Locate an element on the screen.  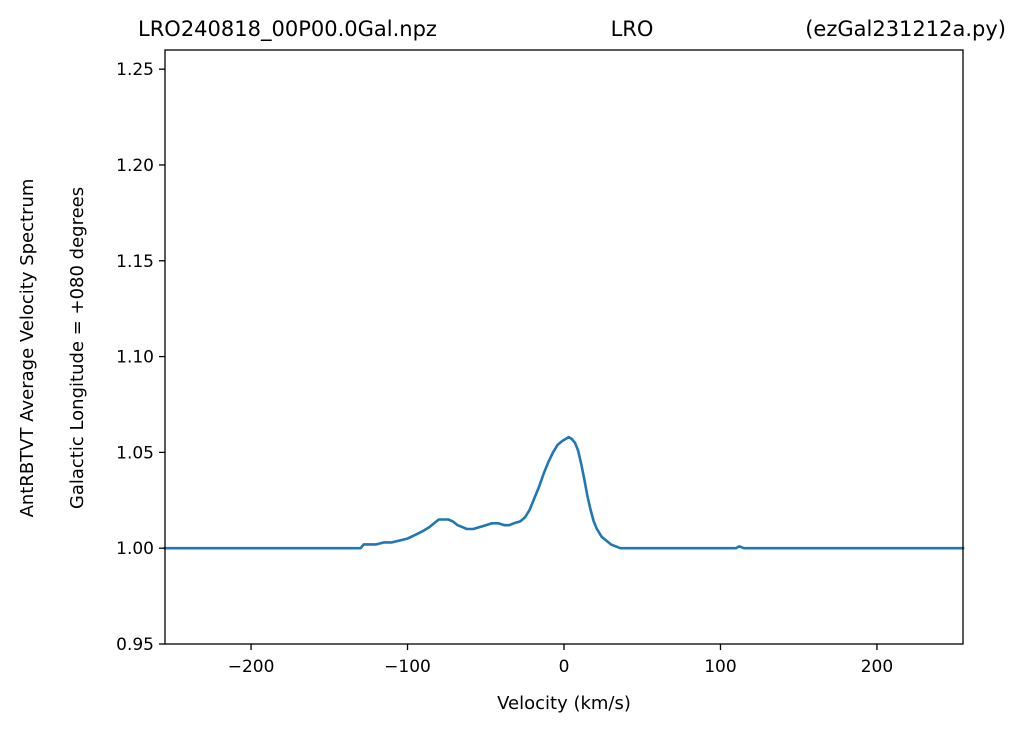
y-tick-label: 1.15 is located at coordinates (135, 262).